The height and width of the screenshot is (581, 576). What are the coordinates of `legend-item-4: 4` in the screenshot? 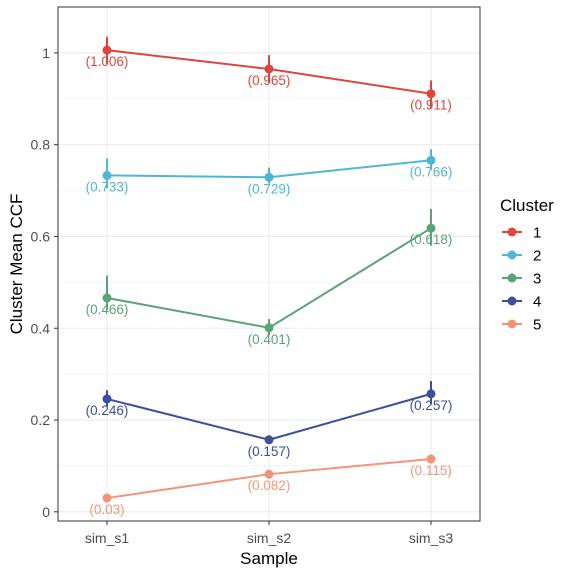 It's located at (521, 302).